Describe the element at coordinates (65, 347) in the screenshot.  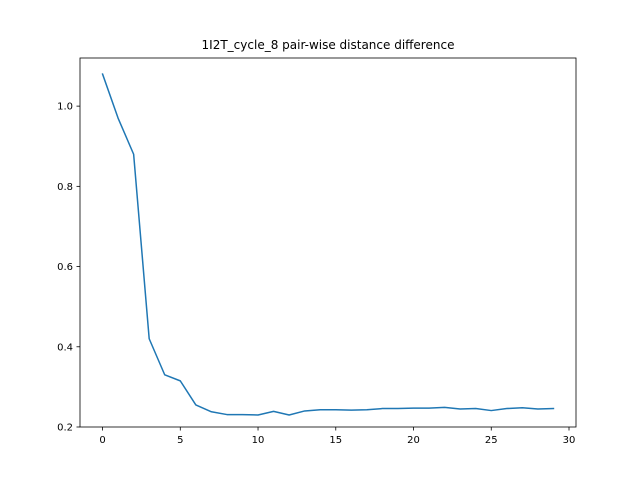
I see `y-tick-label: 0.4` at that location.